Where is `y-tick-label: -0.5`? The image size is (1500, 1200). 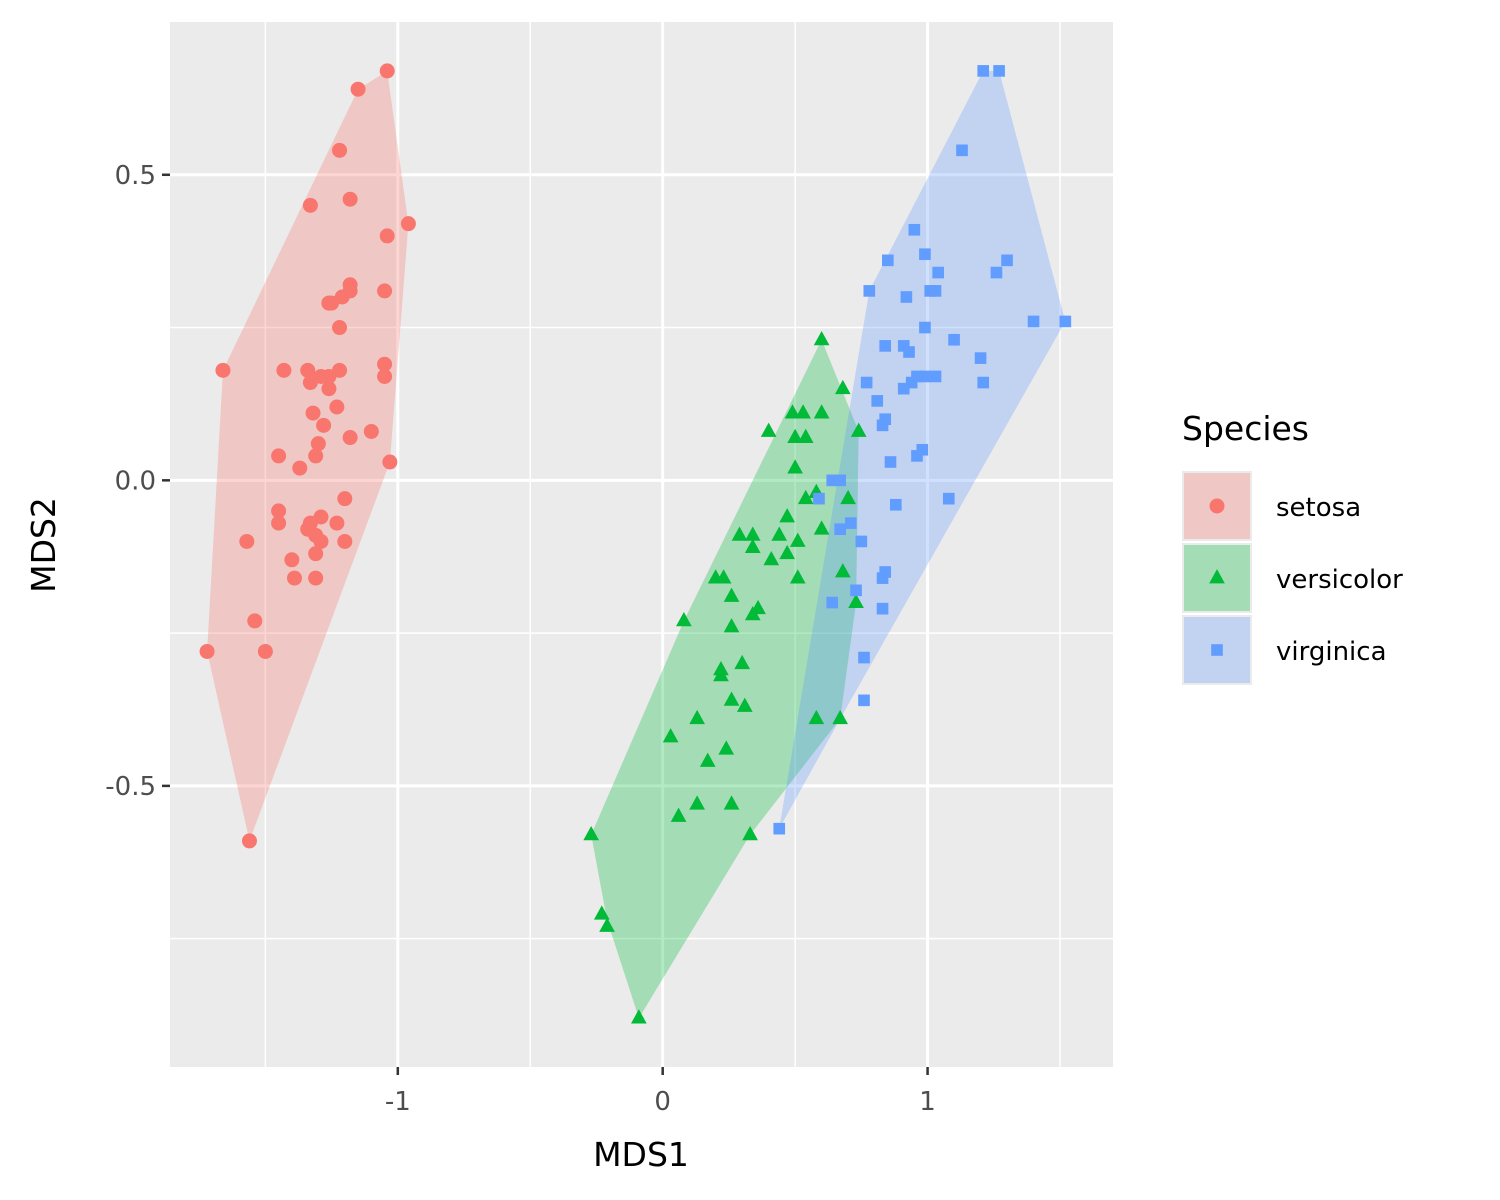
y-tick-label: -0.5 is located at coordinates (130, 787).